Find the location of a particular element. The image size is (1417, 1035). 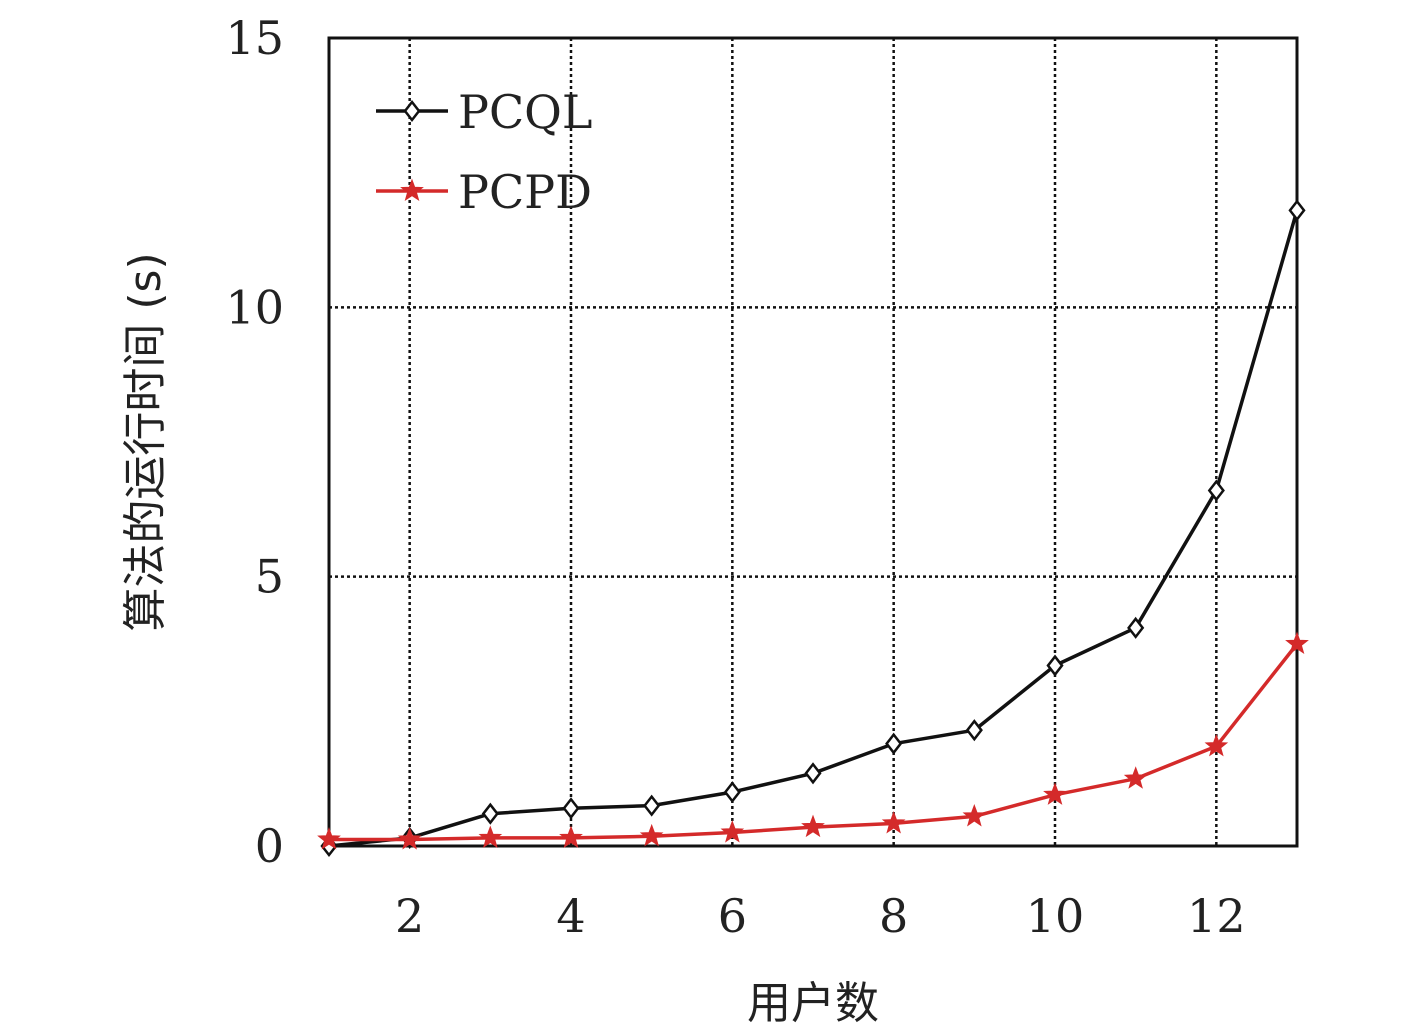

x-axis-title: 用户数 is located at coordinates (813, 1003).